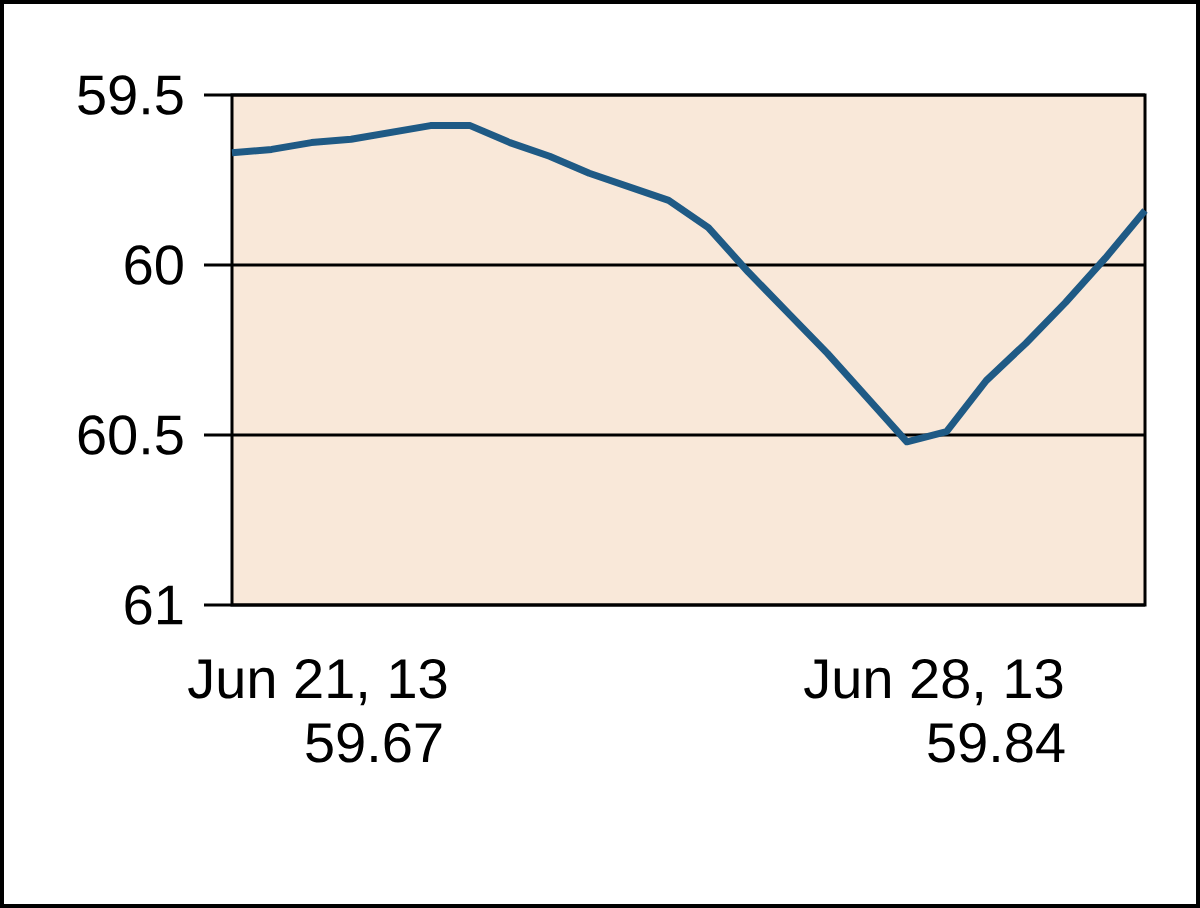  What do you see at coordinates (996, 742) in the screenshot?
I see `text: 59.84` at bounding box center [996, 742].